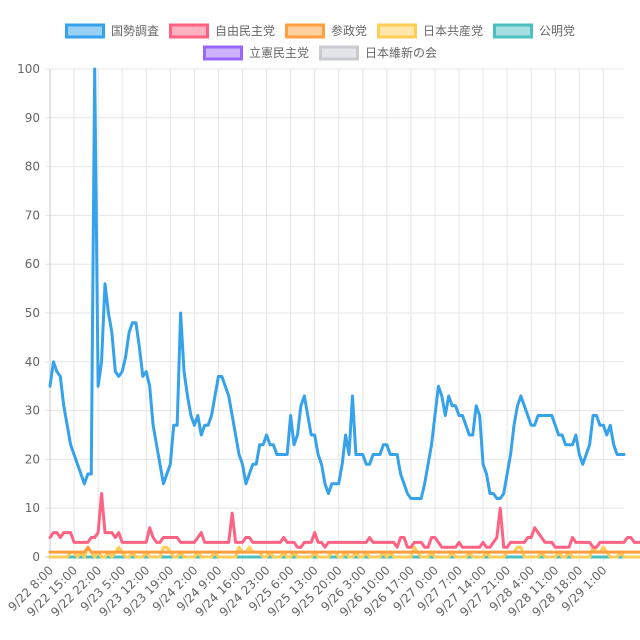  What do you see at coordinates (36, 557) in the screenshot?
I see `y-tick-label: 0` at bounding box center [36, 557].